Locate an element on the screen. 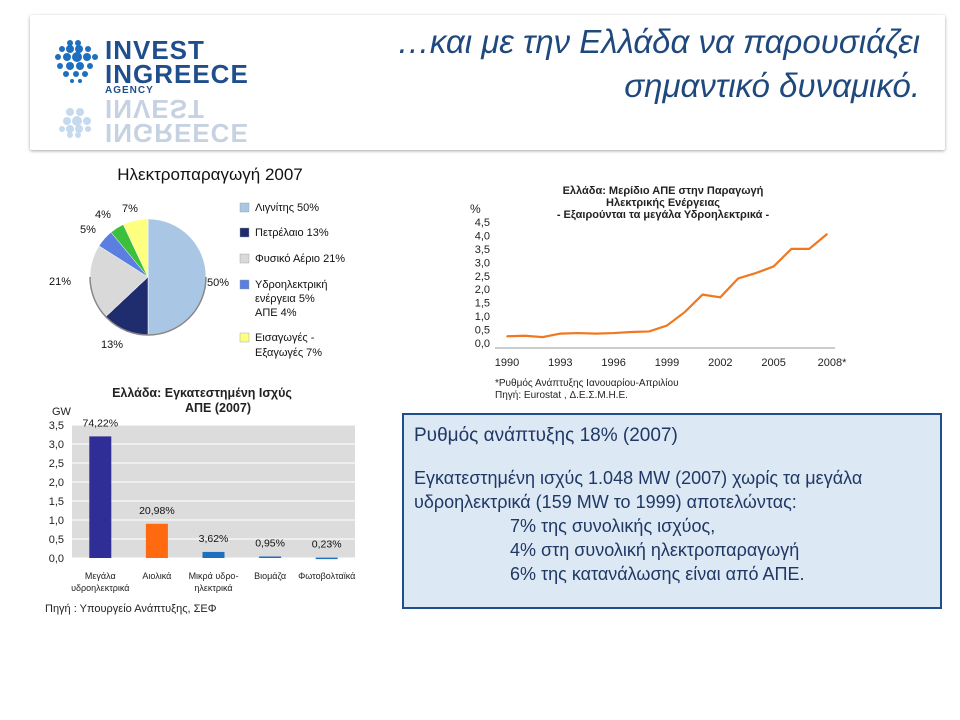 The height and width of the screenshot is (720, 960). pie-chart: 50% 13% 21% 5% 4% 7% is located at coordinates (139, 277).